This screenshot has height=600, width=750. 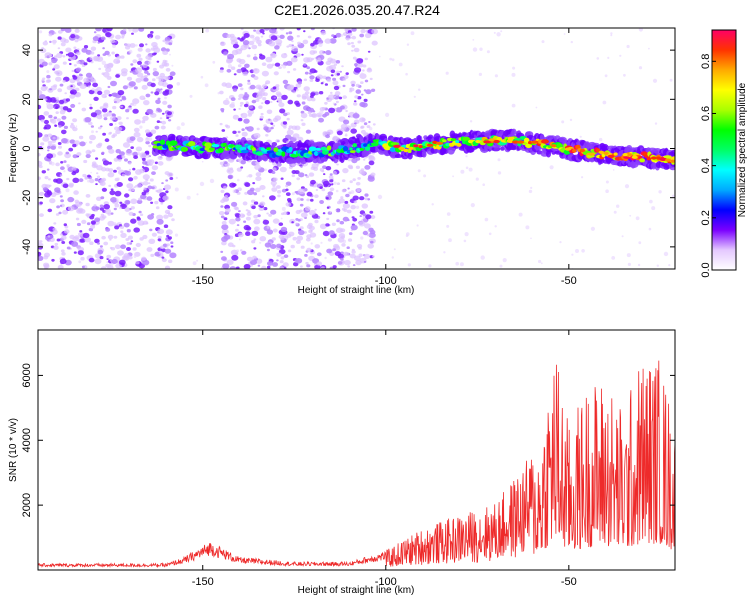 What do you see at coordinates (706, 113) in the screenshot?
I see `colorbar-tick-label: 0.6` at bounding box center [706, 113].